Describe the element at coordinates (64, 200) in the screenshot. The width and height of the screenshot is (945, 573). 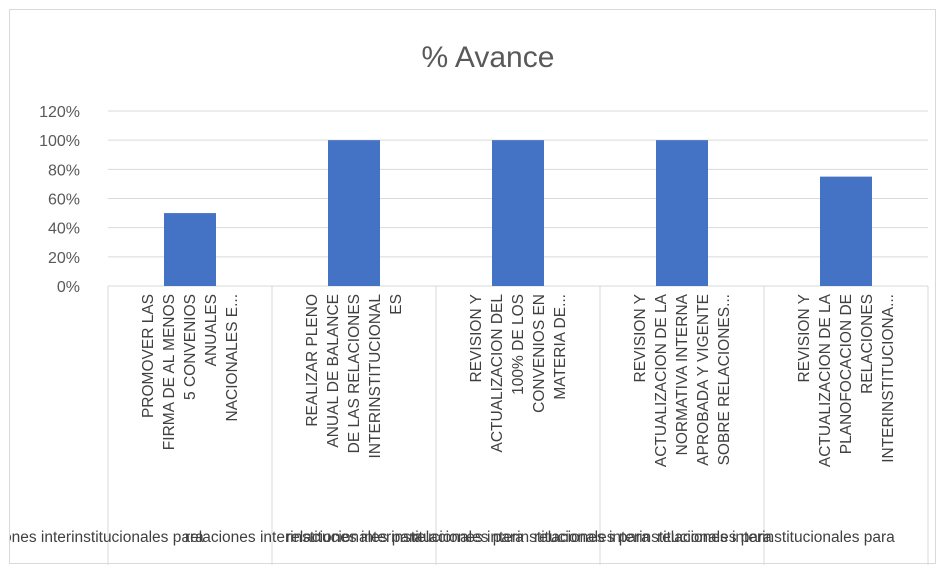
I see `y-tick-label: 60%` at that location.